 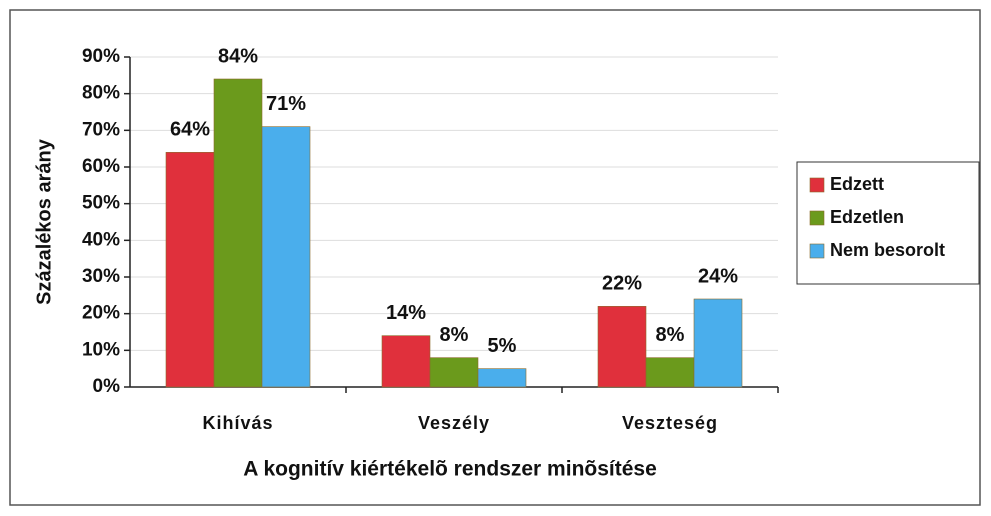 What do you see at coordinates (502, 346) in the screenshot?
I see `value-label: 5%` at bounding box center [502, 346].